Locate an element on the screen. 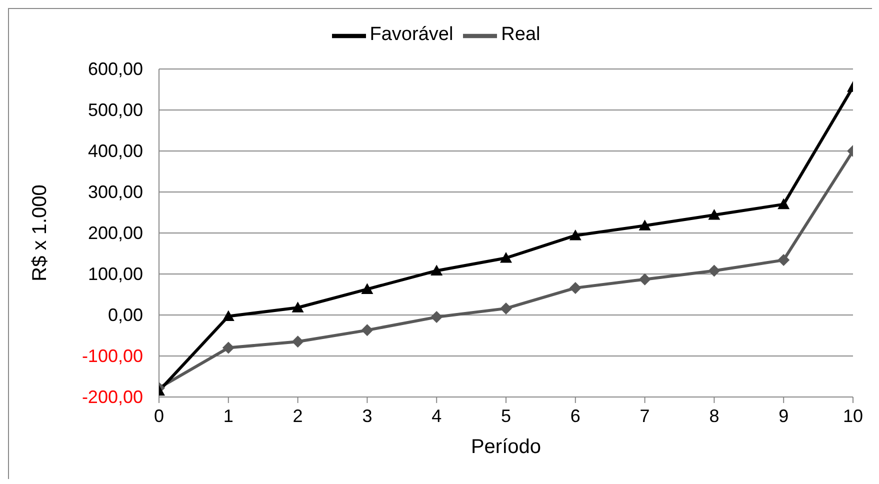  y-tick-label: 400,00 is located at coordinates (115, 151).